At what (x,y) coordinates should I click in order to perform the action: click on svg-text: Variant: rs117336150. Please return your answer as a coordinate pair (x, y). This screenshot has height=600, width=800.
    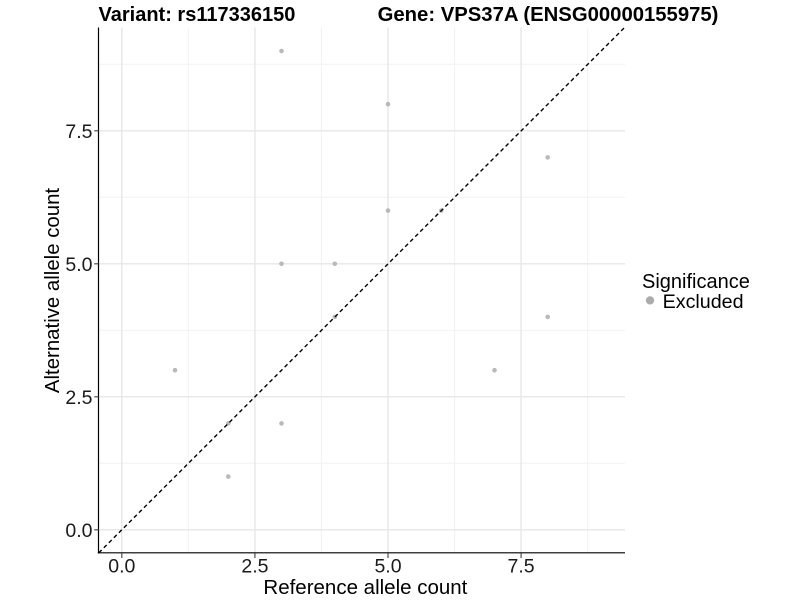
    Looking at the image, I should click on (197, 15).